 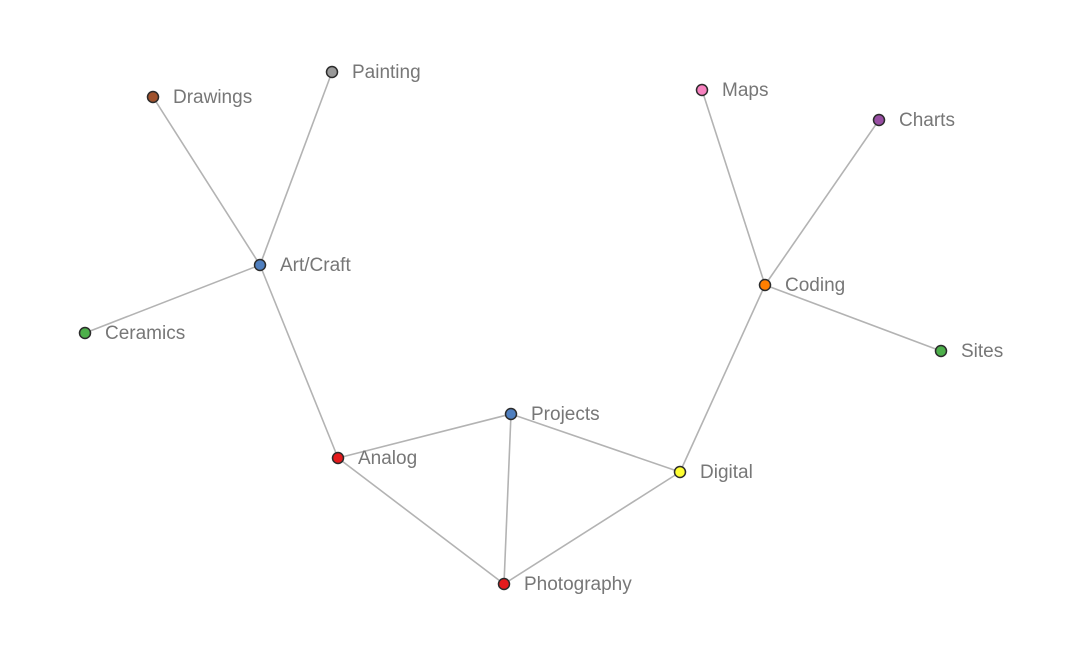 I want to click on edge-painting-art_craft, so click(x=296, y=168).